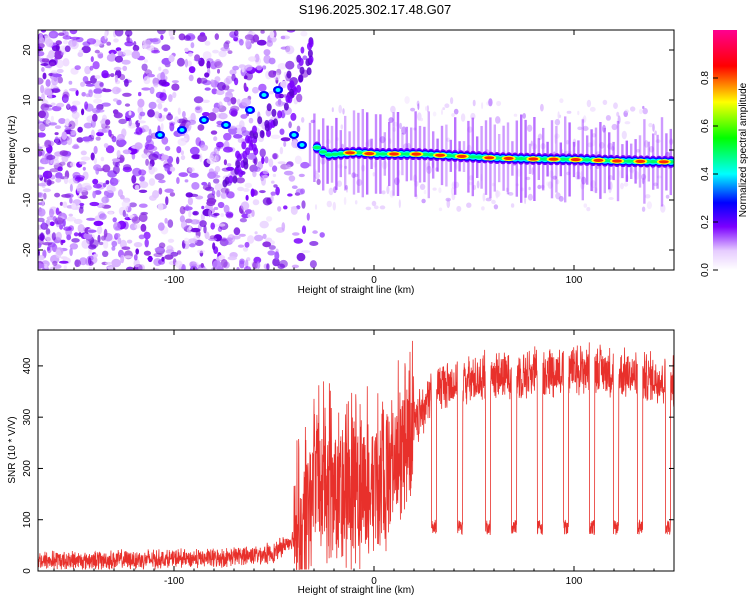 Image resolution: width=750 pixels, height=600 pixels. Describe the element at coordinates (705, 126) in the screenshot. I see `colorbar-tick-label: 0.6` at that location.